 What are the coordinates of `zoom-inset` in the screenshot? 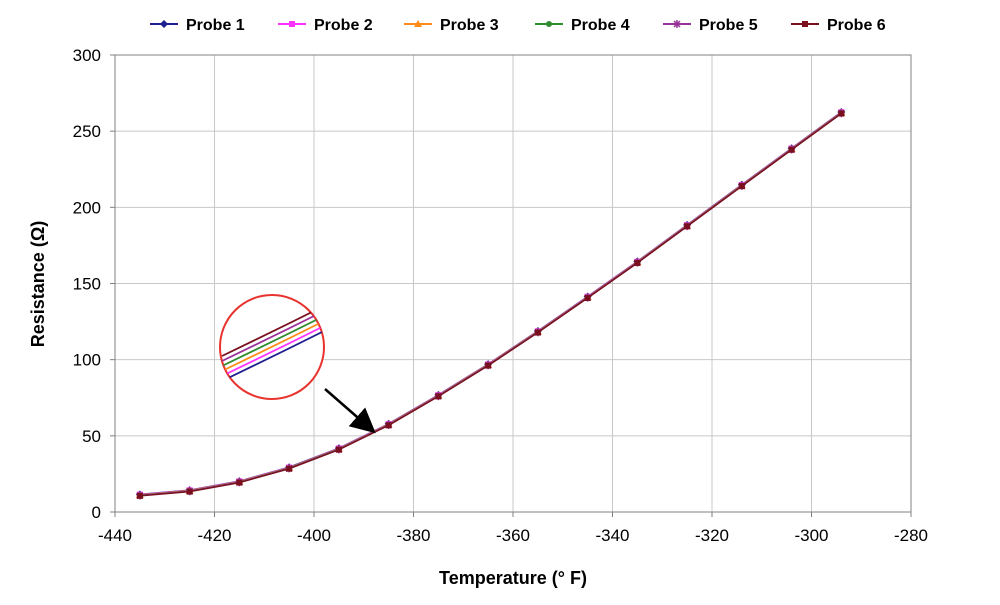 It's located at (297, 364).